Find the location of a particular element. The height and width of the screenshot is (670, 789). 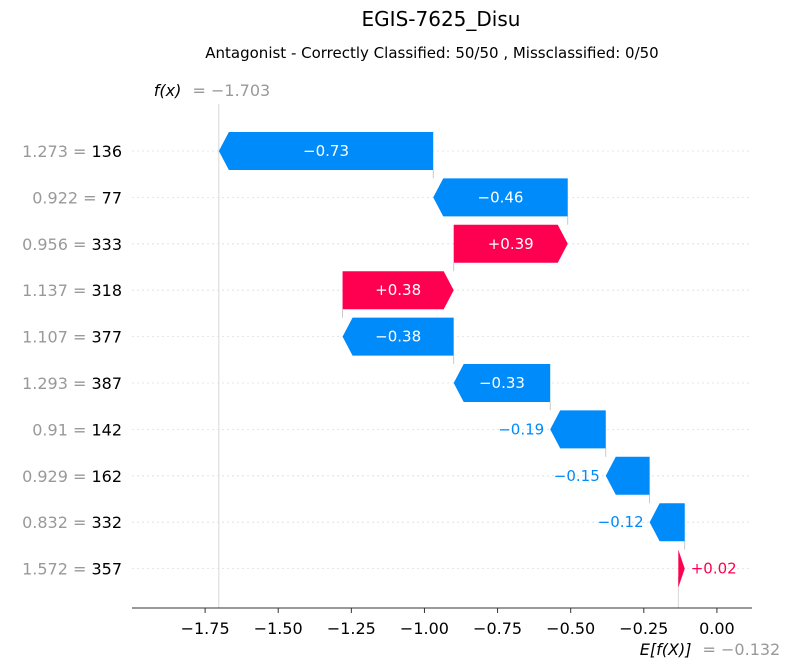

feature-value: 1.137 = is located at coordinates (56, 290).